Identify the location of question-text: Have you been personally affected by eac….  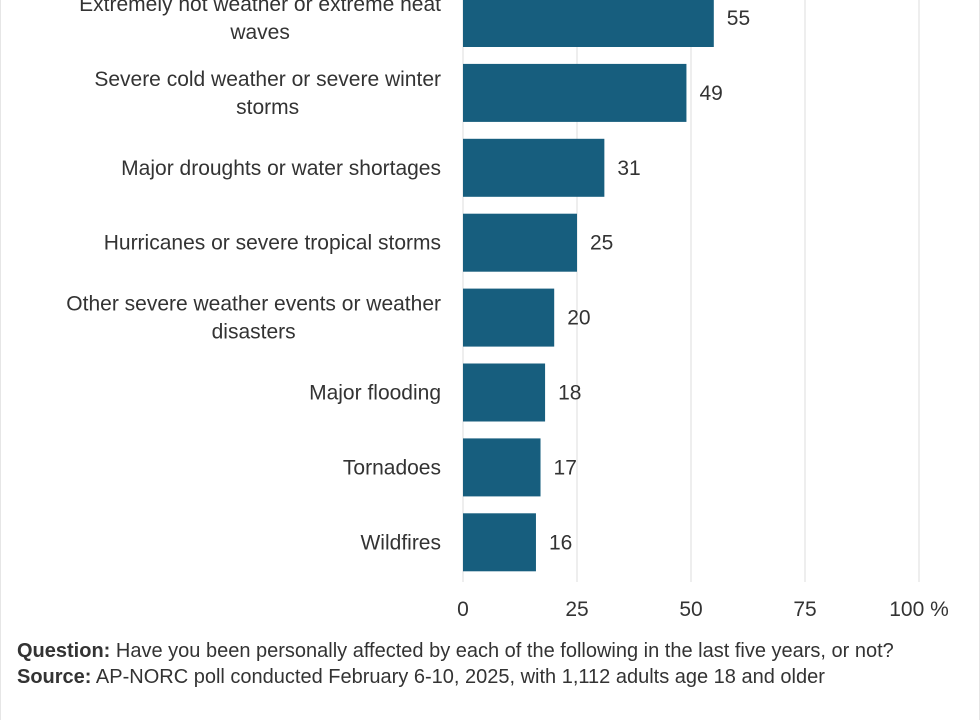
(504, 651).